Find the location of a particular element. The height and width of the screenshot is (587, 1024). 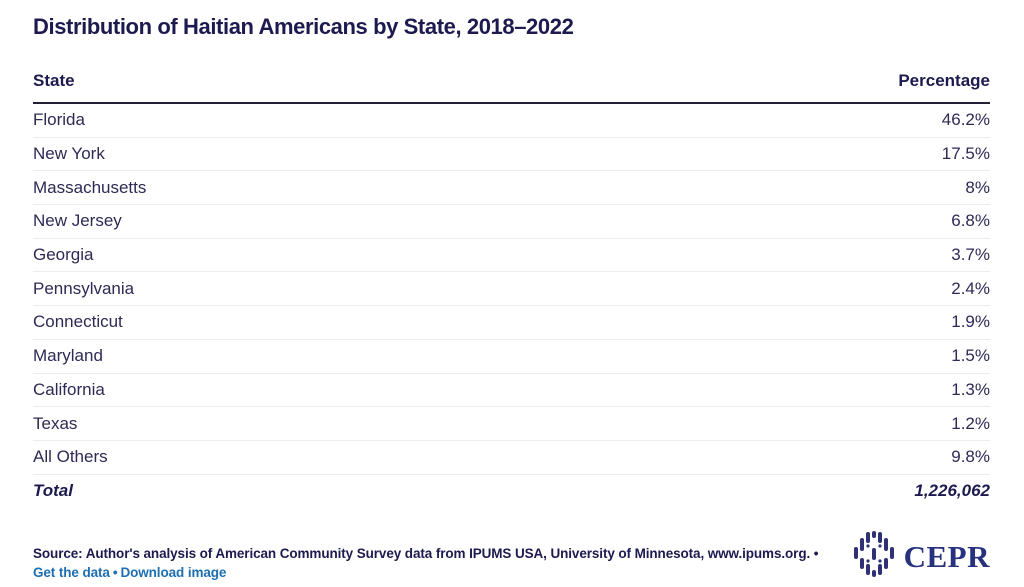

total-value: 1,226,062 is located at coordinates (952, 491).